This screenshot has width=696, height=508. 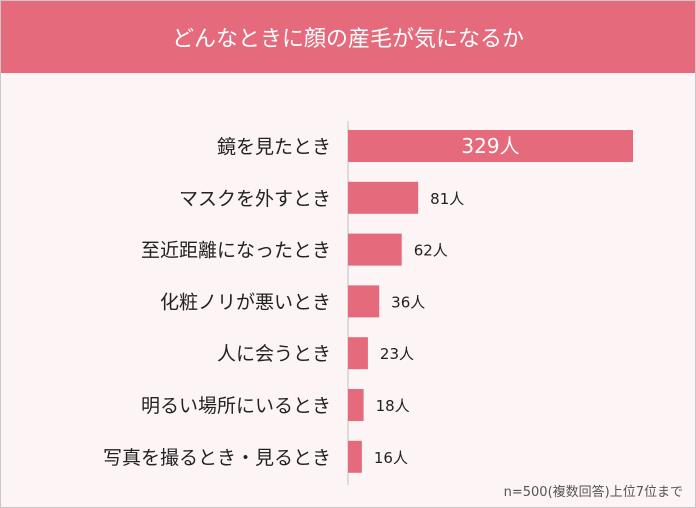 What do you see at coordinates (397, 354) in the screenshot?
I see `value-label: 23人` at bounding box center [397, 354].